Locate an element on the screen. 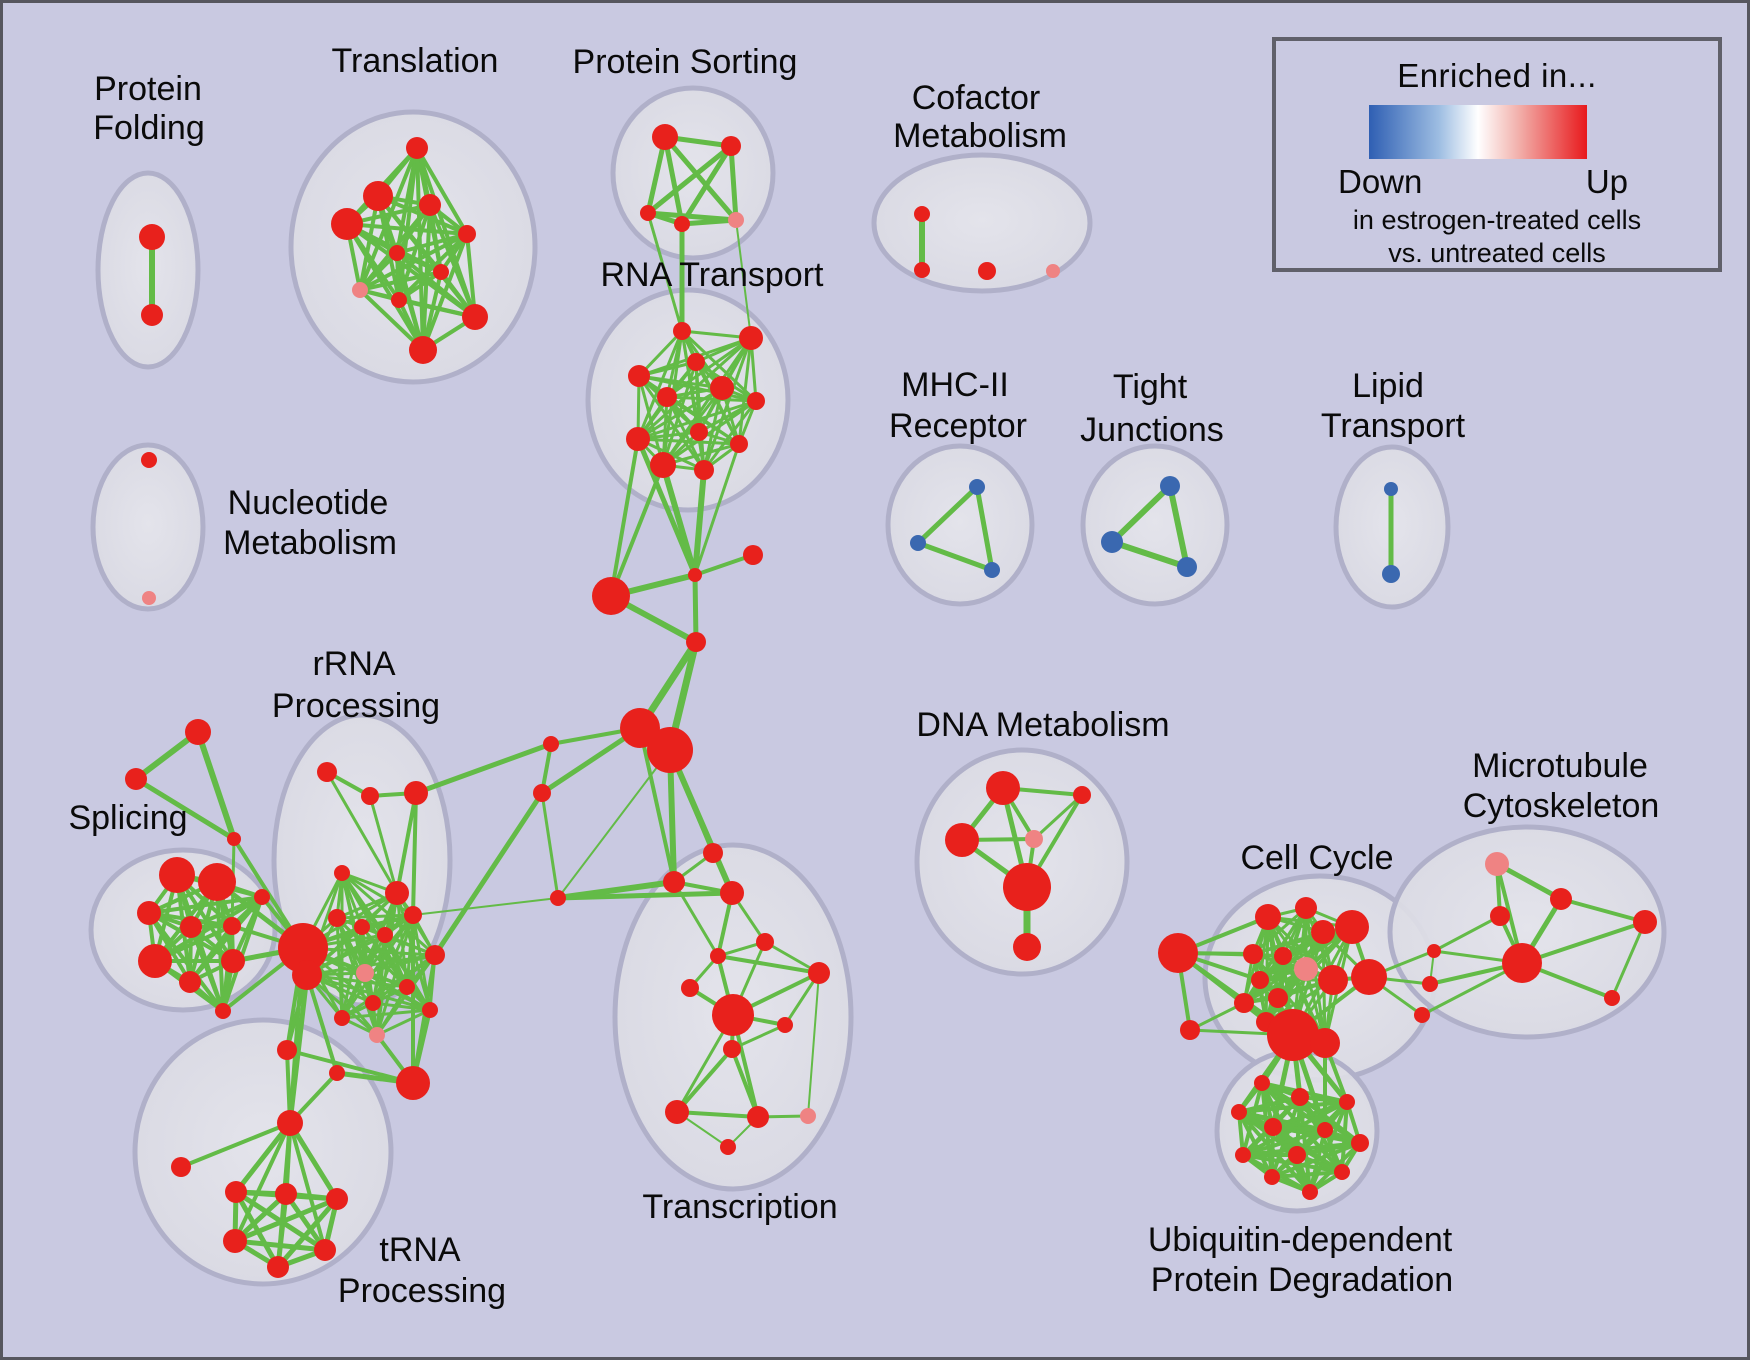 This screenshot has width=1750, height=1360. gene-set-node-pf1 is located at coordinates (152, 237).